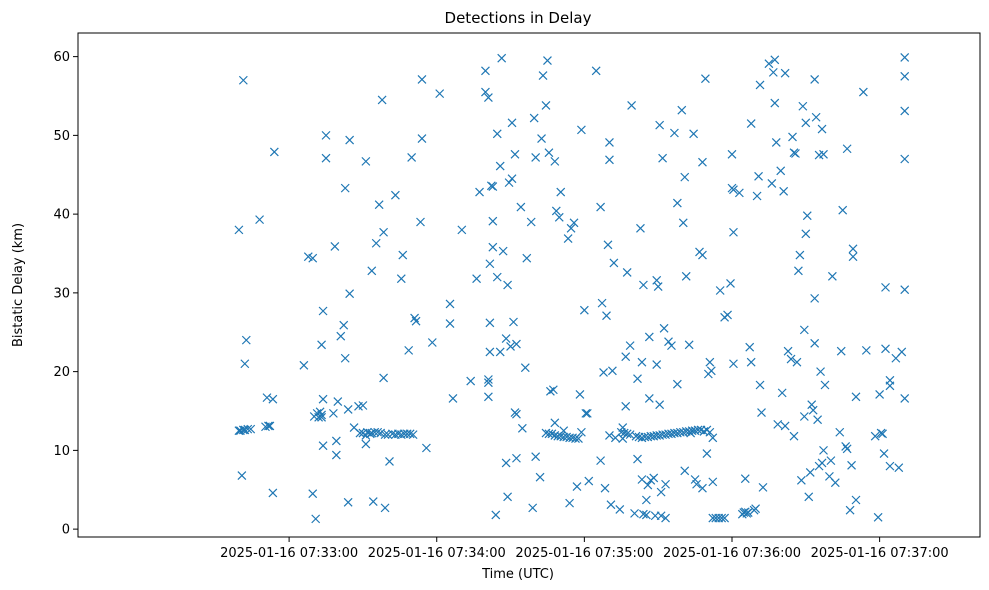 Image resolution: width=989 pixels, height=590 pixels. What do you see at coordinates (61, 293) in the screenshot?
I see `y-tick-label: 30` at bounding box center [61, 293].